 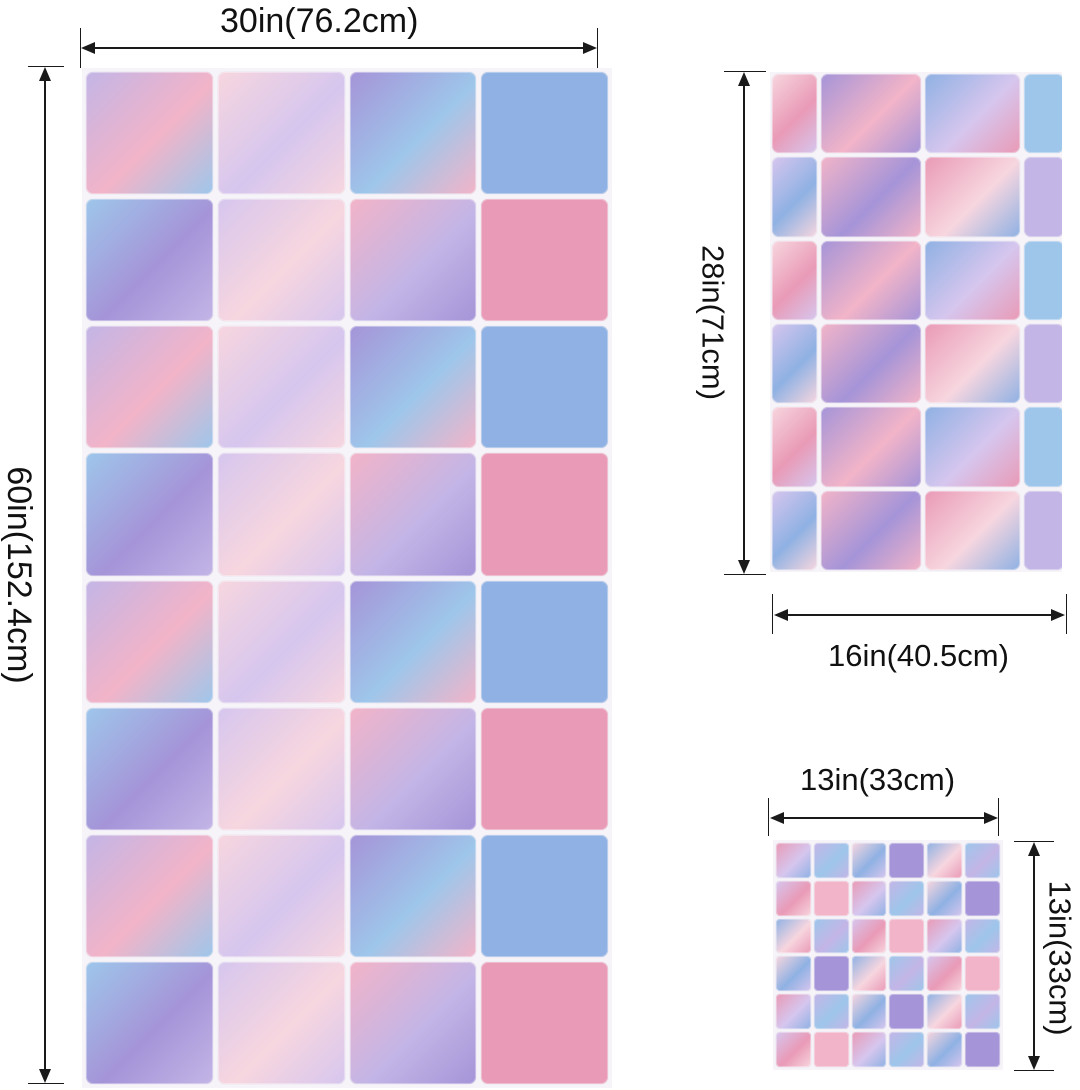 I want to click on medium-width-label: 16in(40.5cm), so click(x=918, y=655).